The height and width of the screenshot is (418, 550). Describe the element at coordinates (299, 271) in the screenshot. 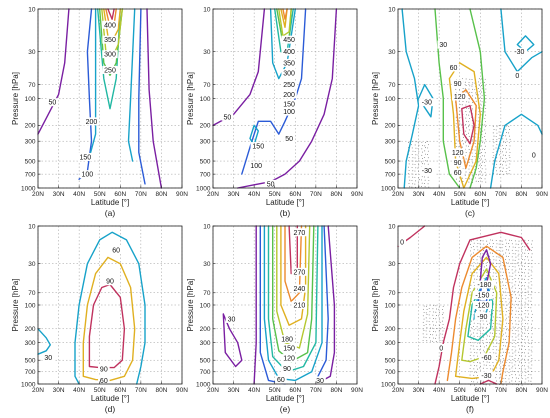

I see `contour-label-bg` at that location.